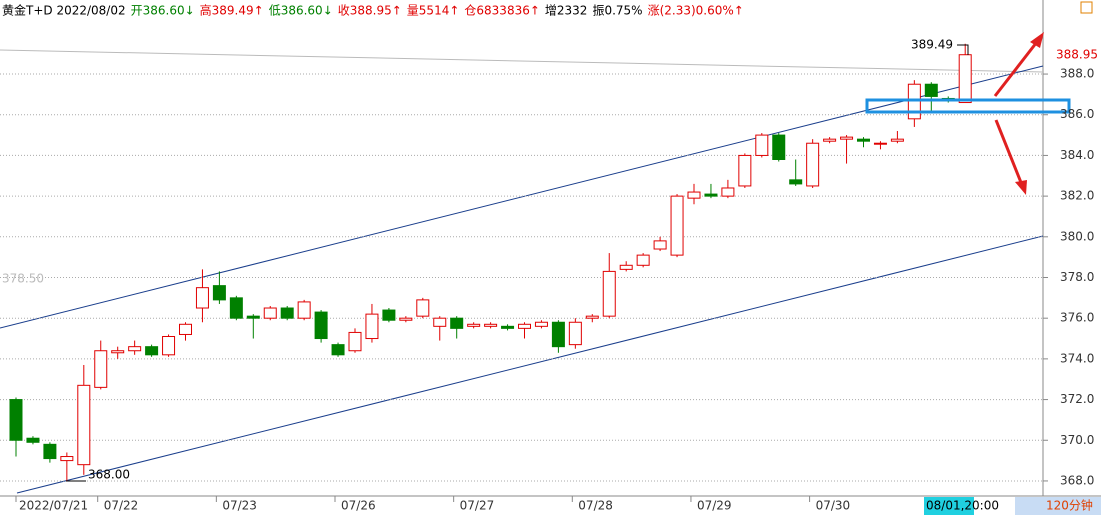 This screenshot has width=1101, height=516. Describe the element at coordinates (833, 506) in the screenshot. I see `x-tick-label: 07/30` at that location.